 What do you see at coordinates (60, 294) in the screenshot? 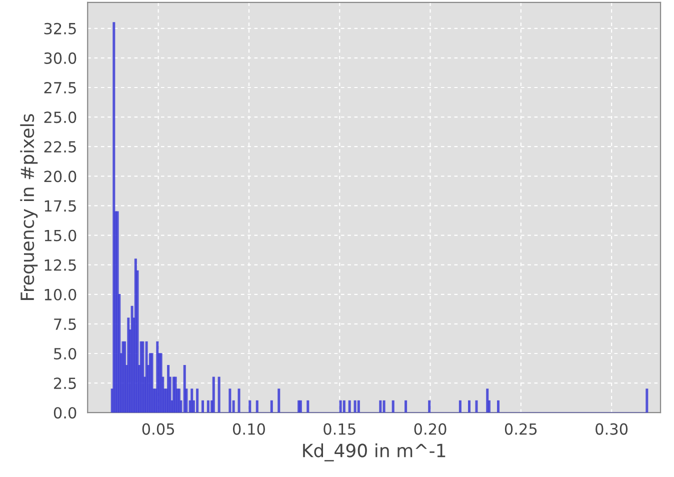
I see `y-tick-label: 10.0` at bounding box center [60, 294].